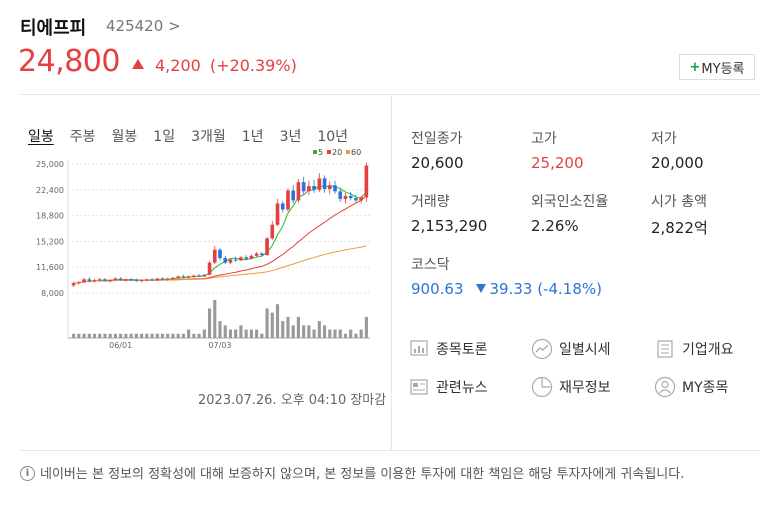 The image size is (773, 507). What do you see at coordinates (143, 26) in the screenshot?
I see `stock-code-link: 425420 >` at bounding box center [143, 26].